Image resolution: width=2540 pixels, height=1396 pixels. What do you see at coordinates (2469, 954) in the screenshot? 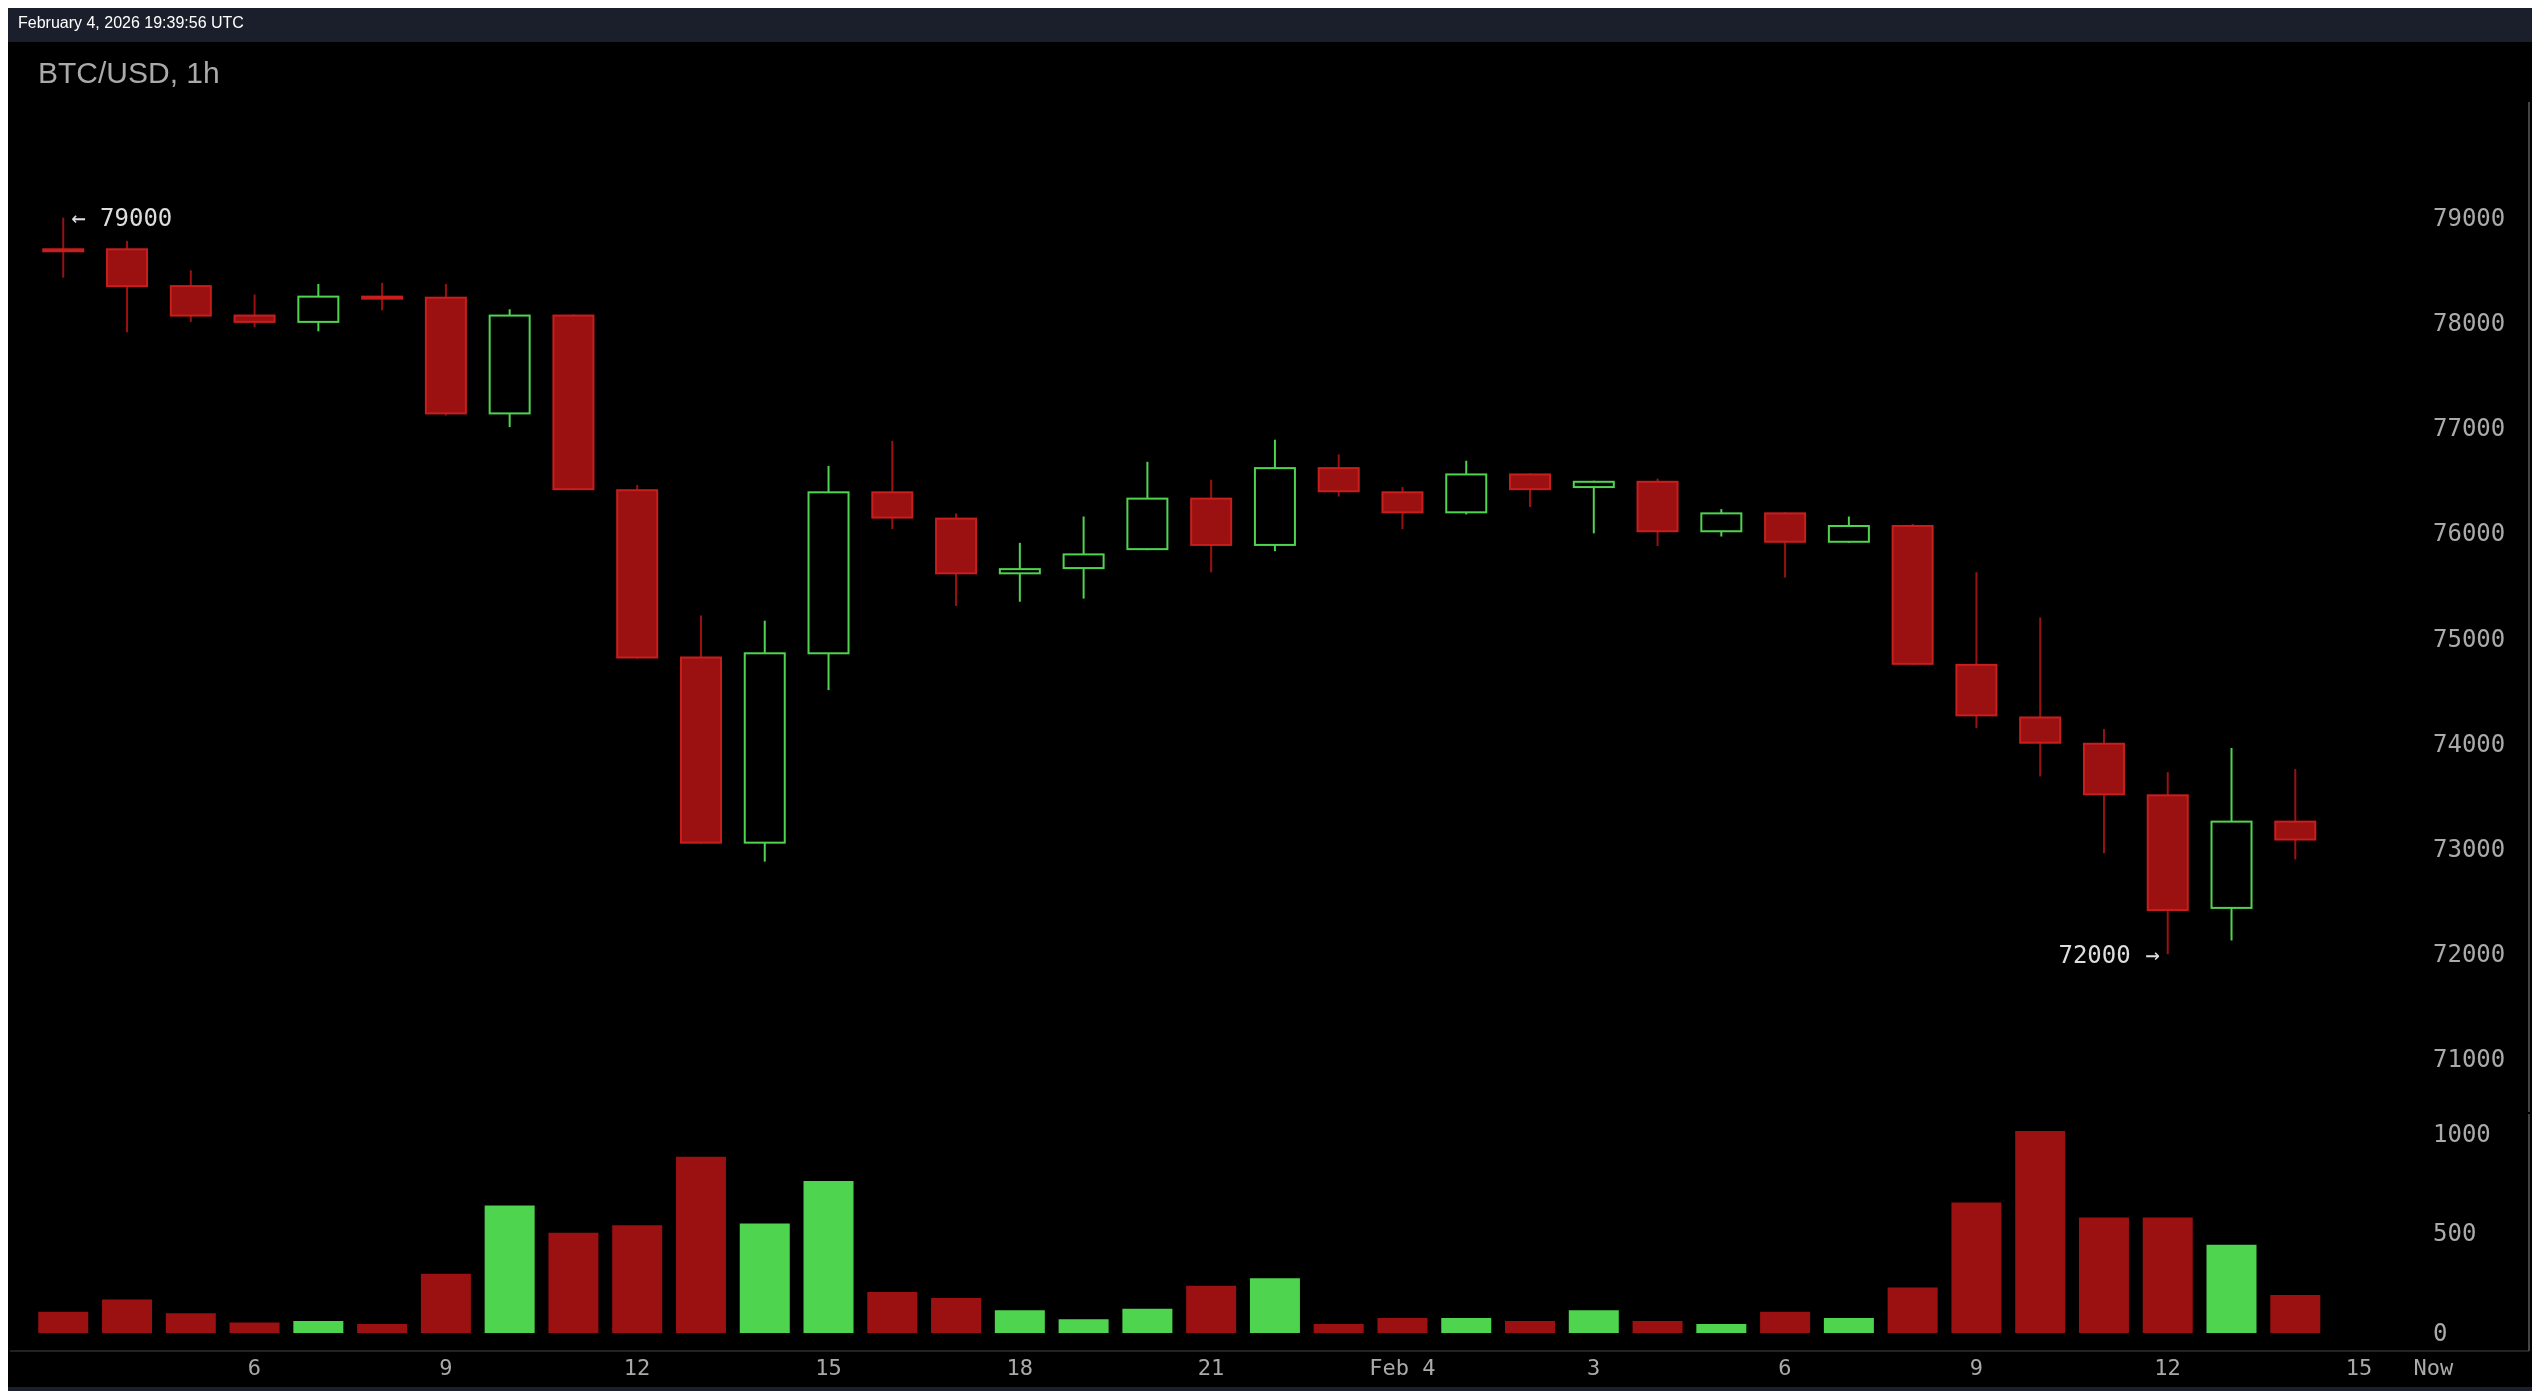
I see `y-tick-label: 72000` at bounding box center [2469, 954].